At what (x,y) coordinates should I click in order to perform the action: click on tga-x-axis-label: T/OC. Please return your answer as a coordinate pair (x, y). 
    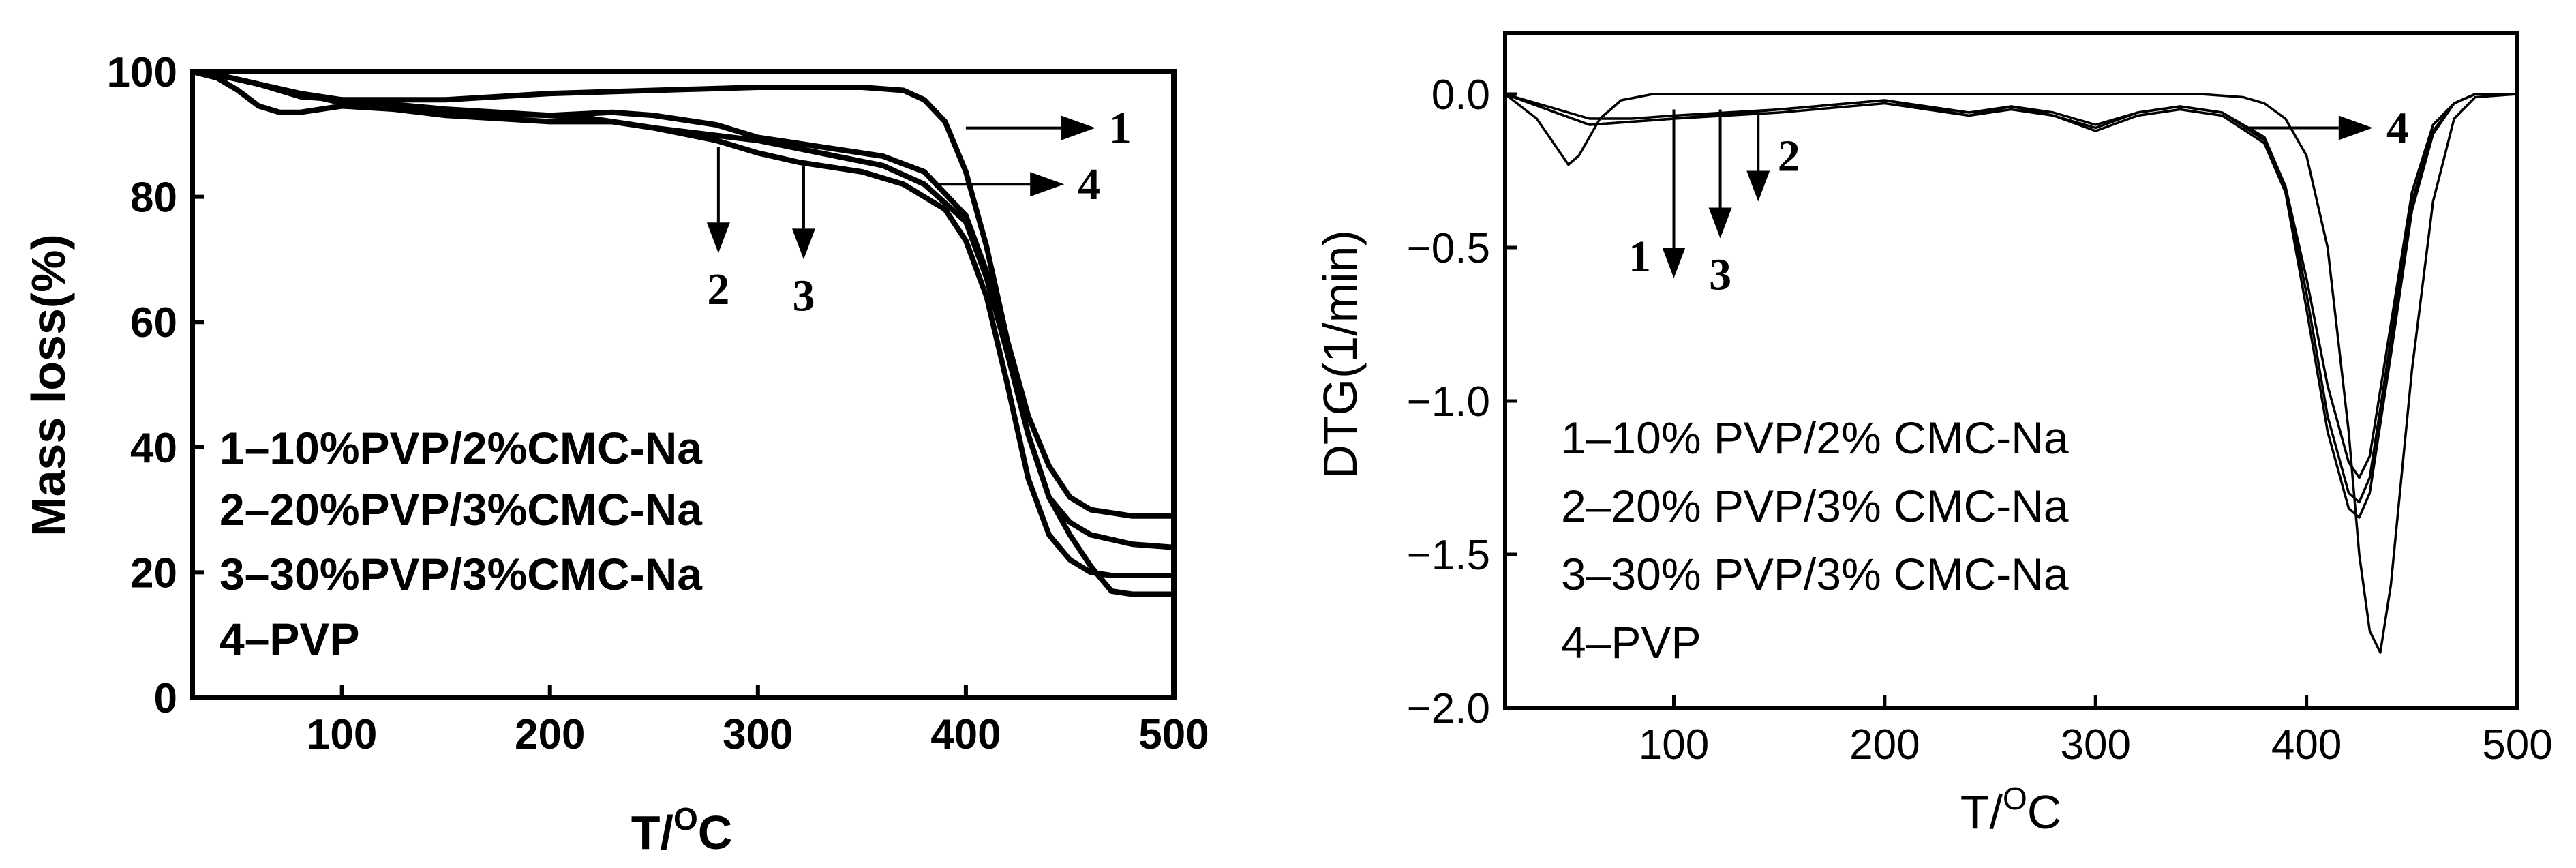
    Looking at the image, I should click on (682, 830).